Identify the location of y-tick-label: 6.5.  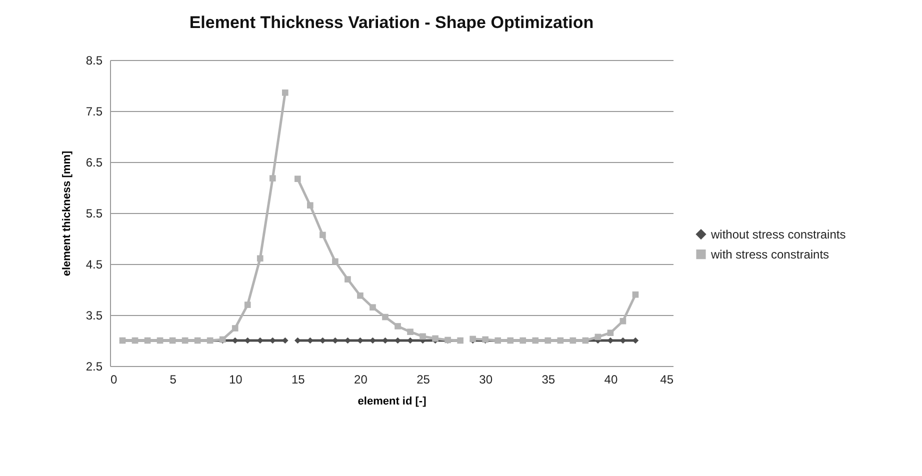
(94, 163).